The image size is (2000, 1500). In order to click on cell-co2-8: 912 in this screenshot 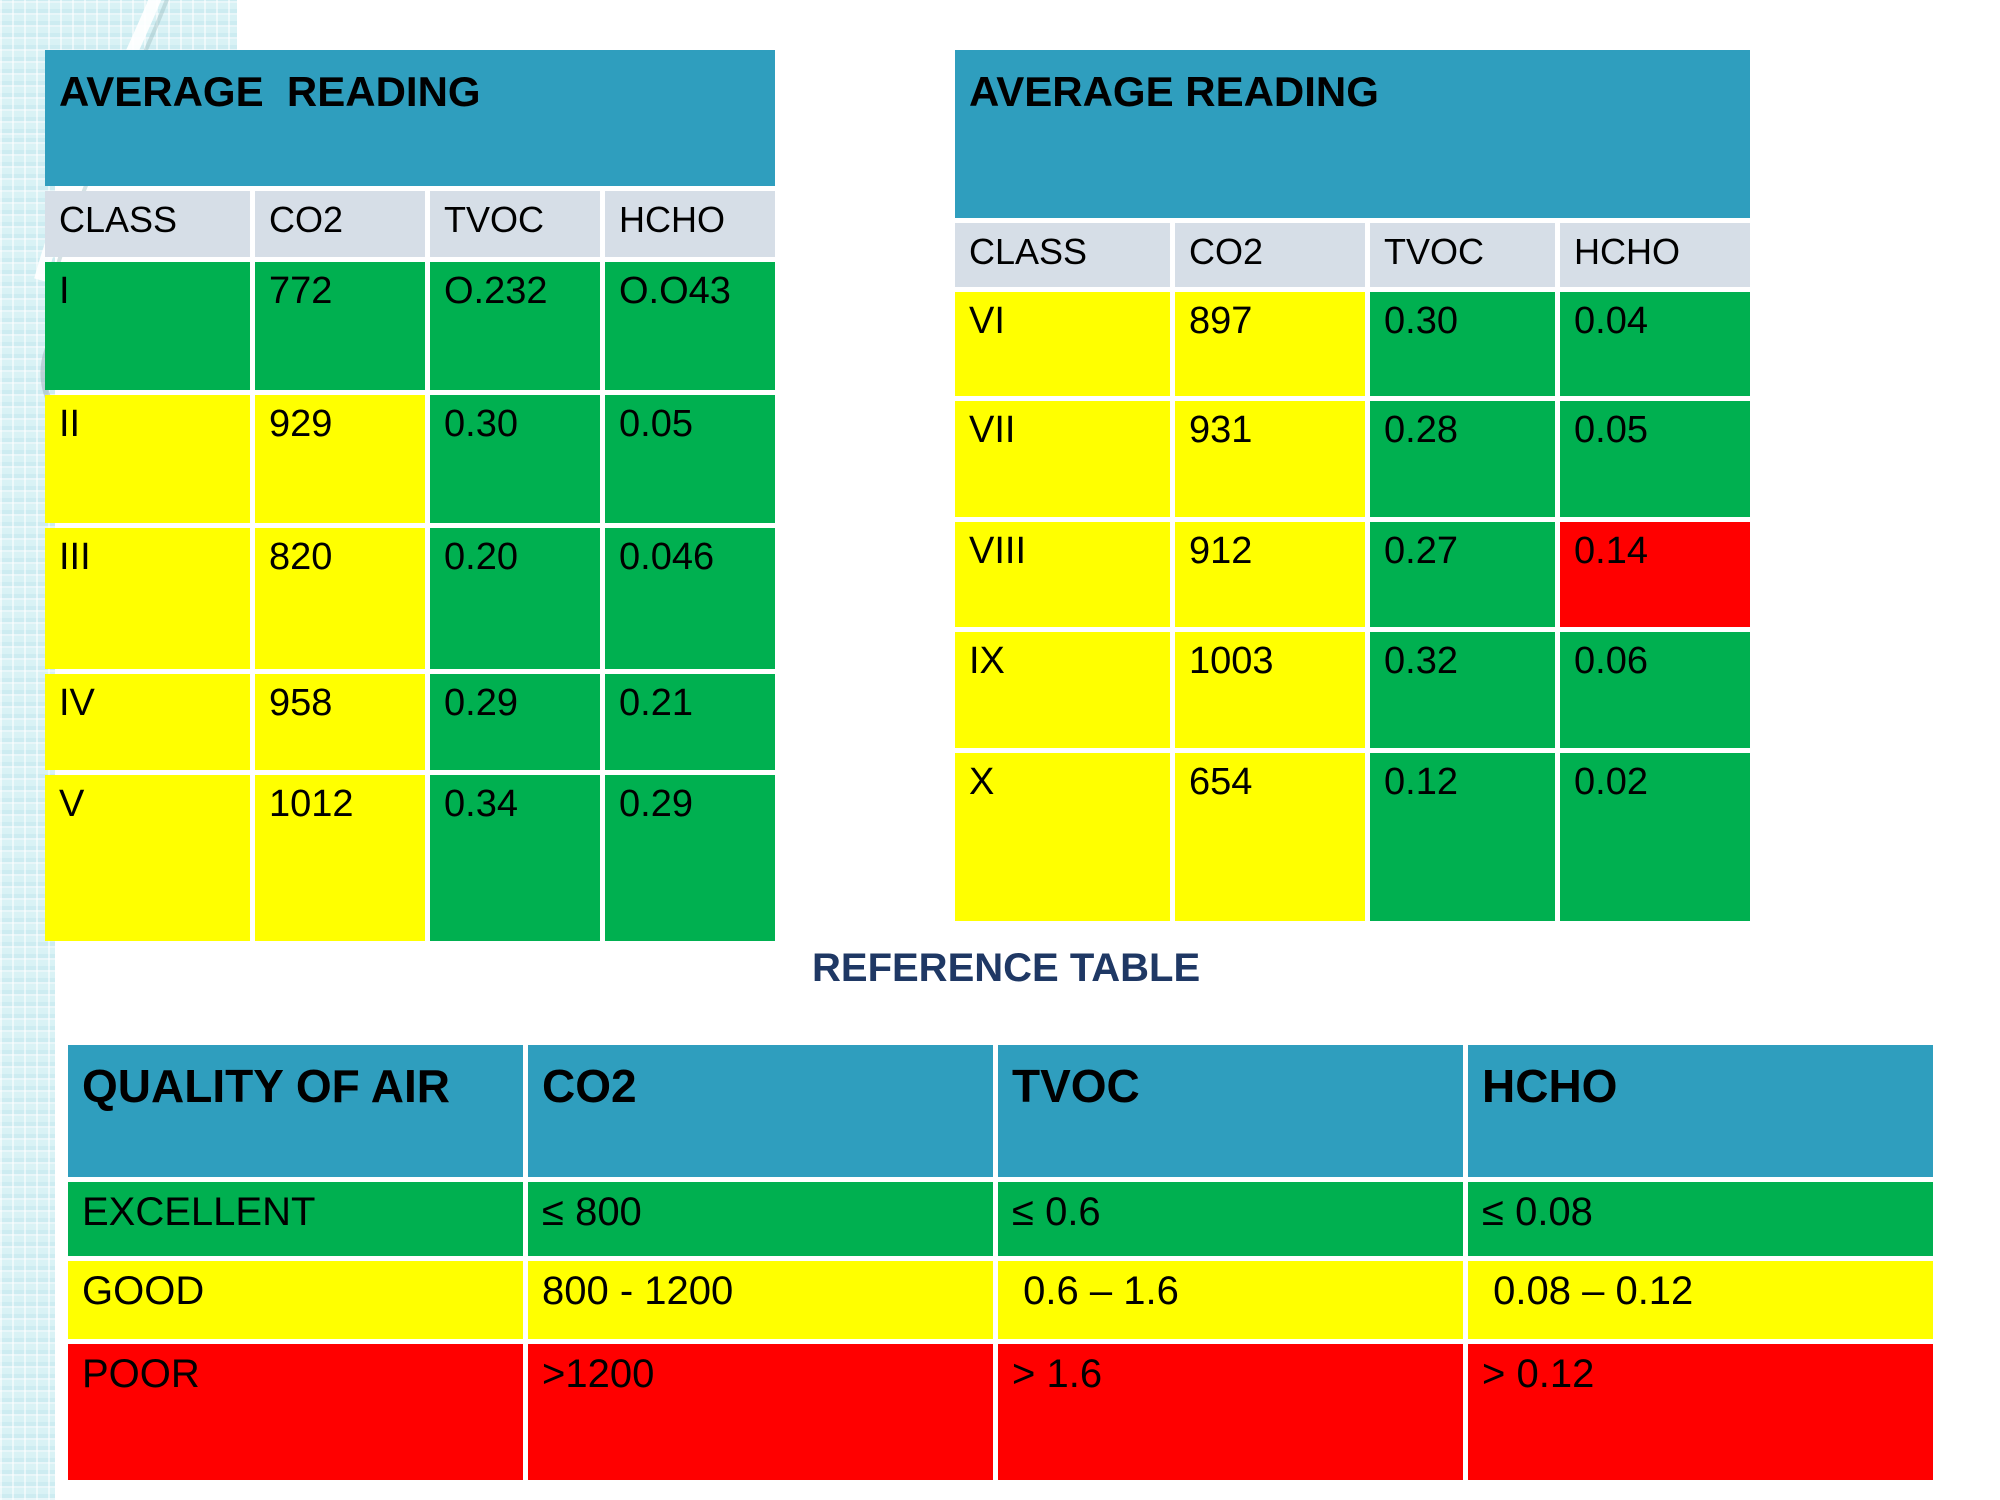, I will do `click(1270, 574)`.